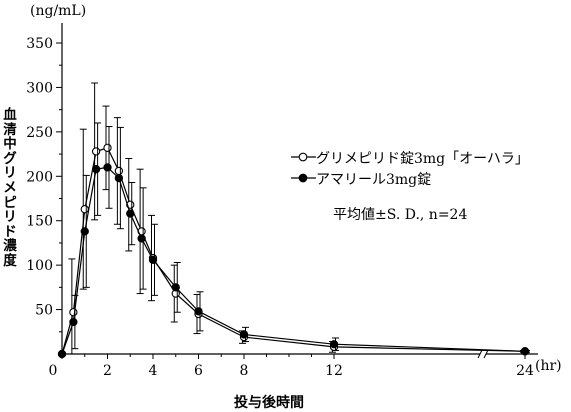  What do you see at coordinates (107, 371) in the screenshot?
I see `x-tick-label: 2` at bounding box center [107, 371].